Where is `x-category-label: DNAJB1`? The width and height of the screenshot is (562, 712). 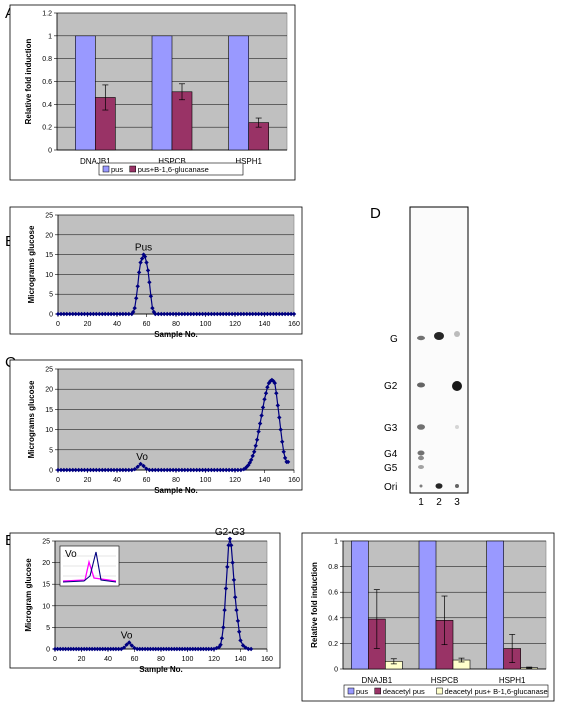
x-category-label: DNAJB1 is located at coordinates (376, 680).